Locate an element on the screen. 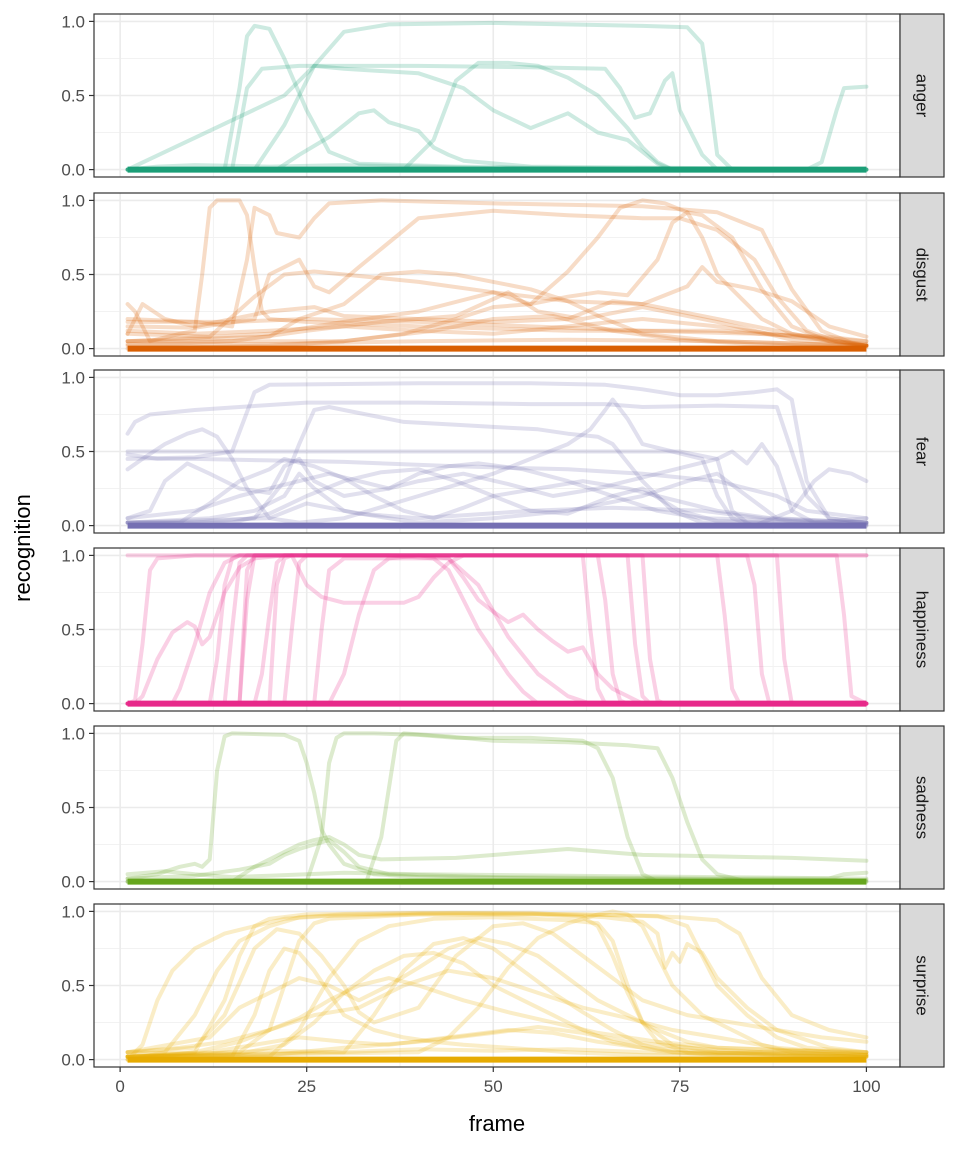  facet-label-disgust: disgust is located at coordinates (922, 275).